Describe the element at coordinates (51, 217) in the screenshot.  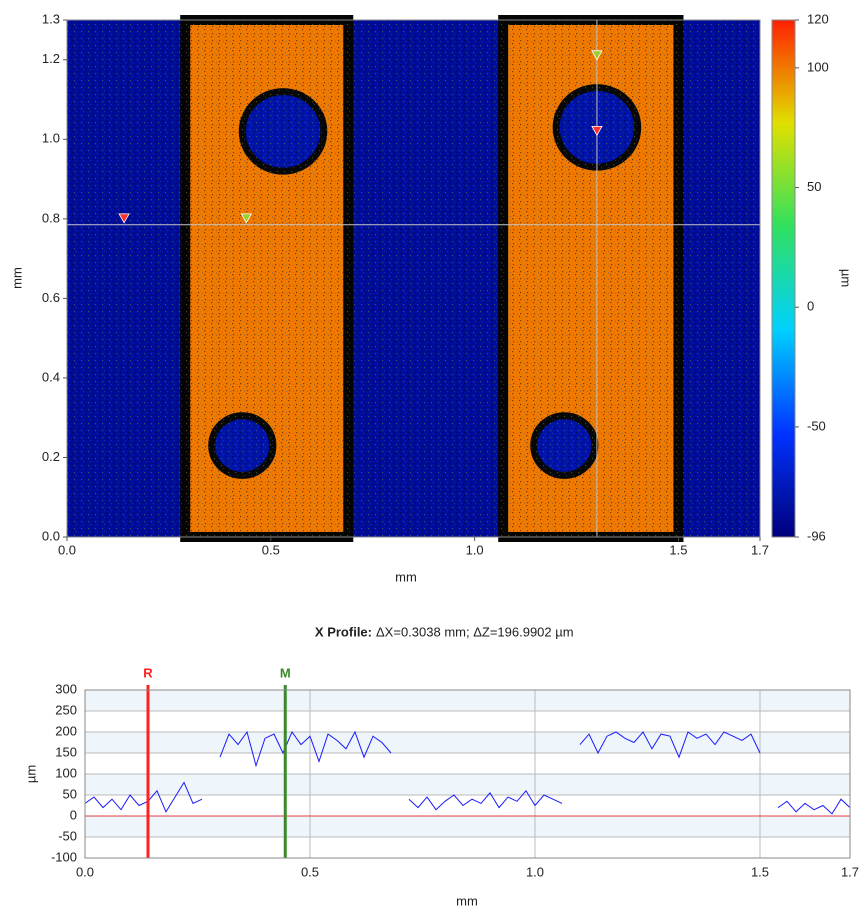
I see `y-tick-label: 0.8` at that location.